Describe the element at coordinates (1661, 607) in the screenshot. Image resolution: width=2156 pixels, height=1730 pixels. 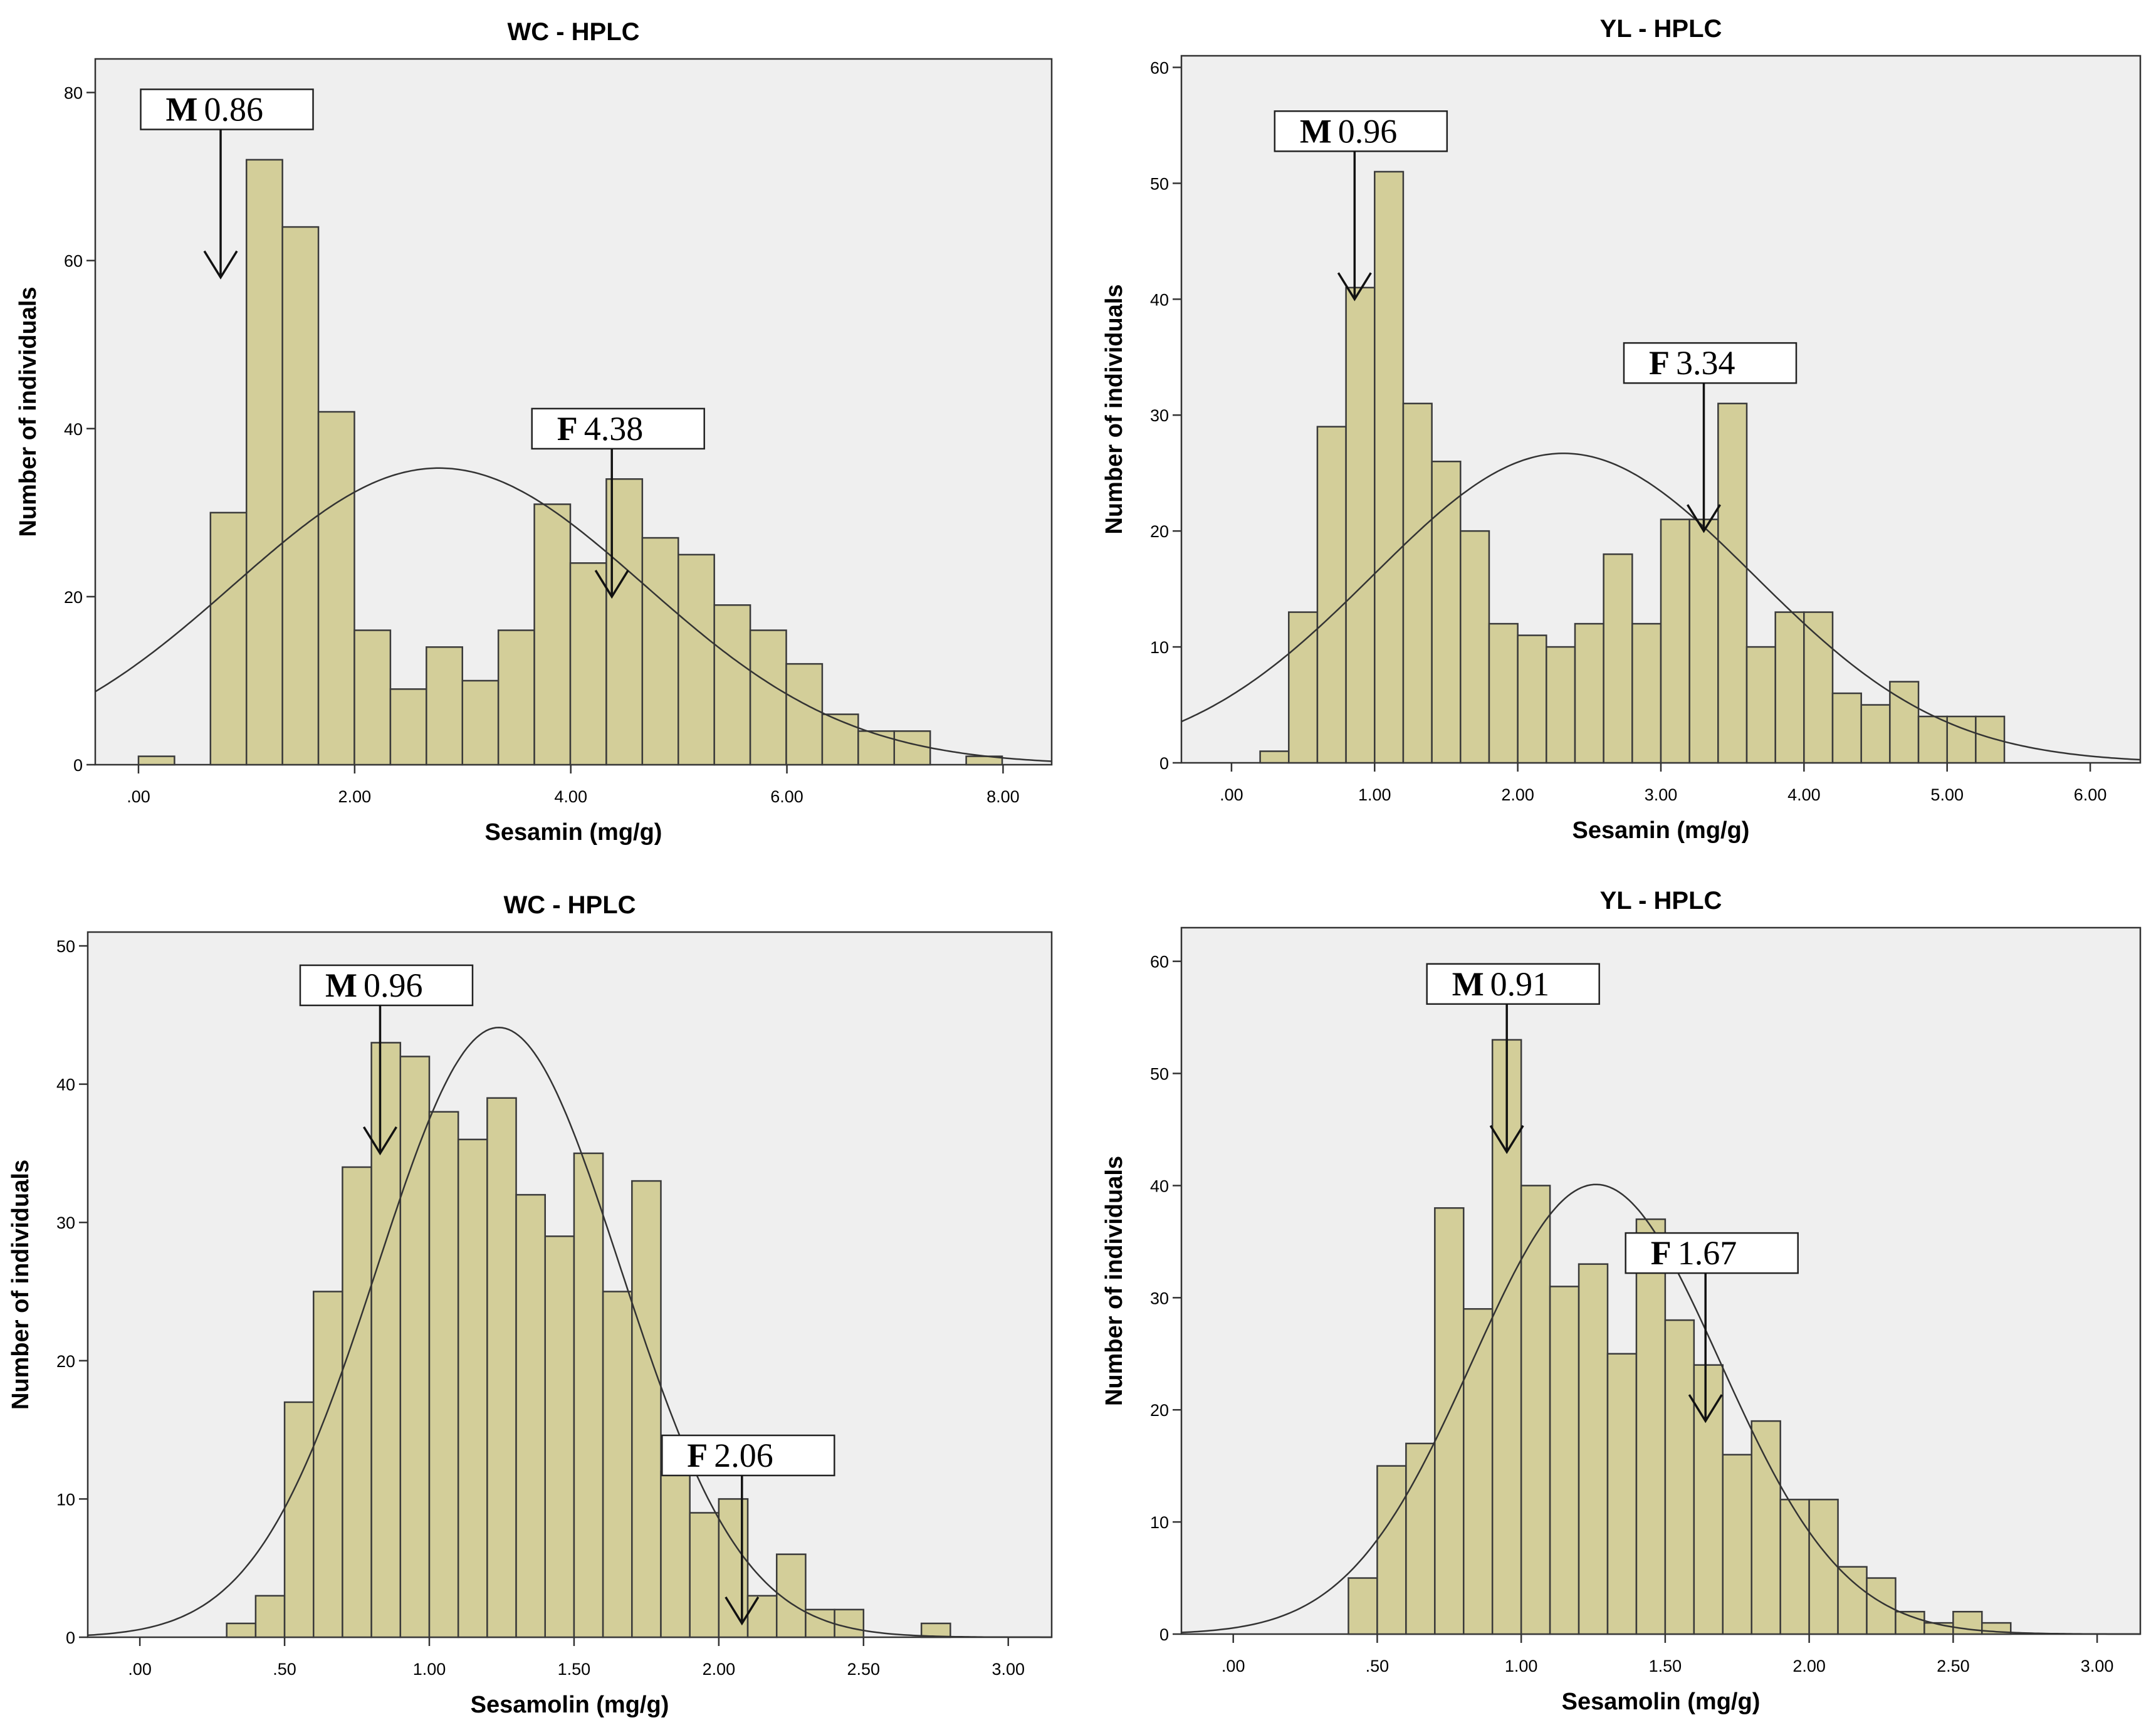
I see `normal-curve` at that location.